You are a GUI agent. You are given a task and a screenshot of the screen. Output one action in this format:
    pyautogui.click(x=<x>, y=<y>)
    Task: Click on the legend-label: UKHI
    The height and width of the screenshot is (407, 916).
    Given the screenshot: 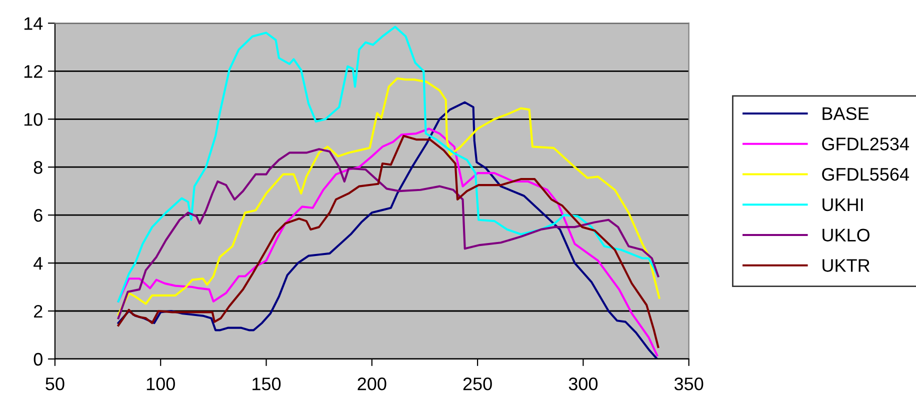 What is the action you would take?
    pyautogui.click(x=842, y=205)
    